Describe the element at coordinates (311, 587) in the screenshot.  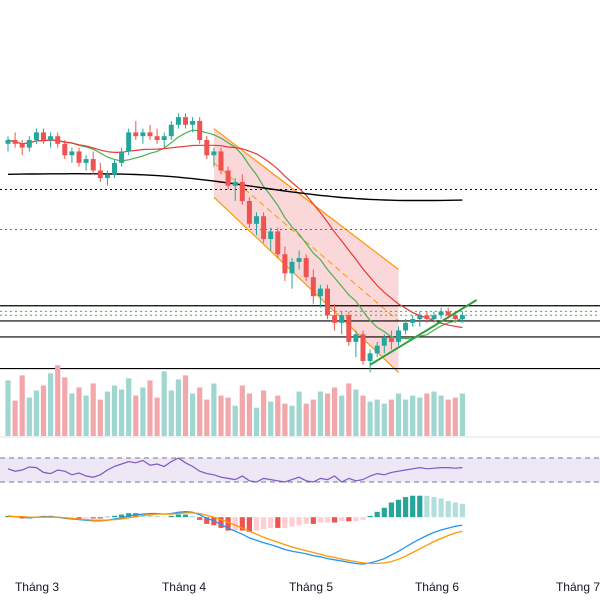
I see `x-tick-label-2: Tháng 5` at that location.